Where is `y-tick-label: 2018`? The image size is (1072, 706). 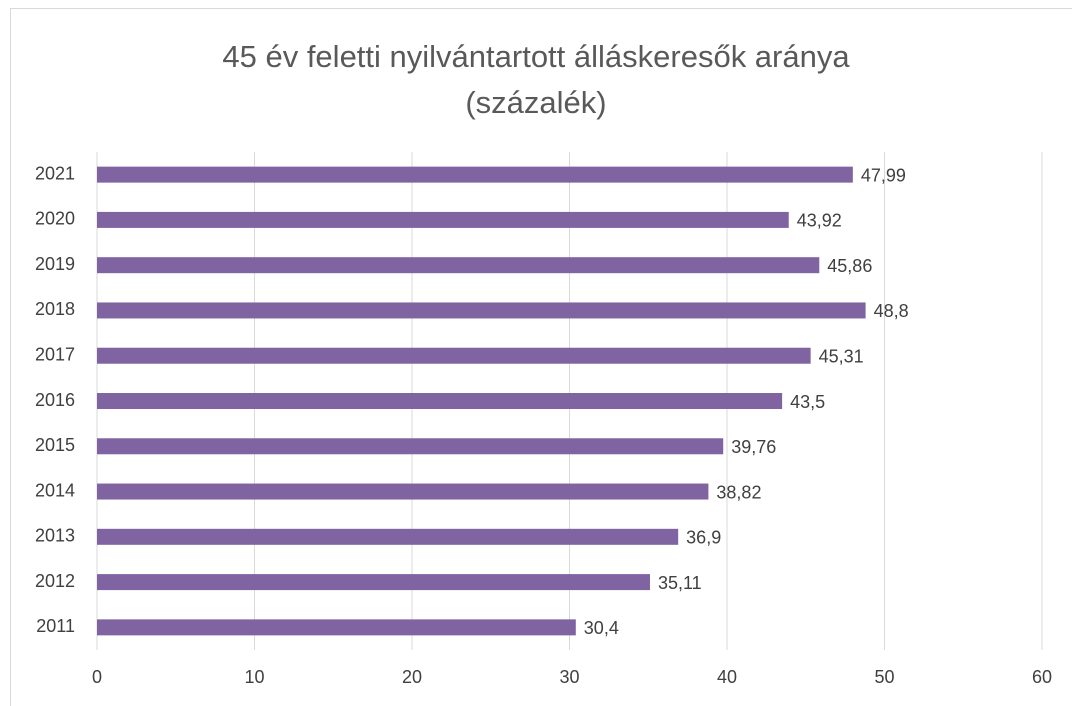
y-tick-label: 2018 is located at coordinates (55, 309).